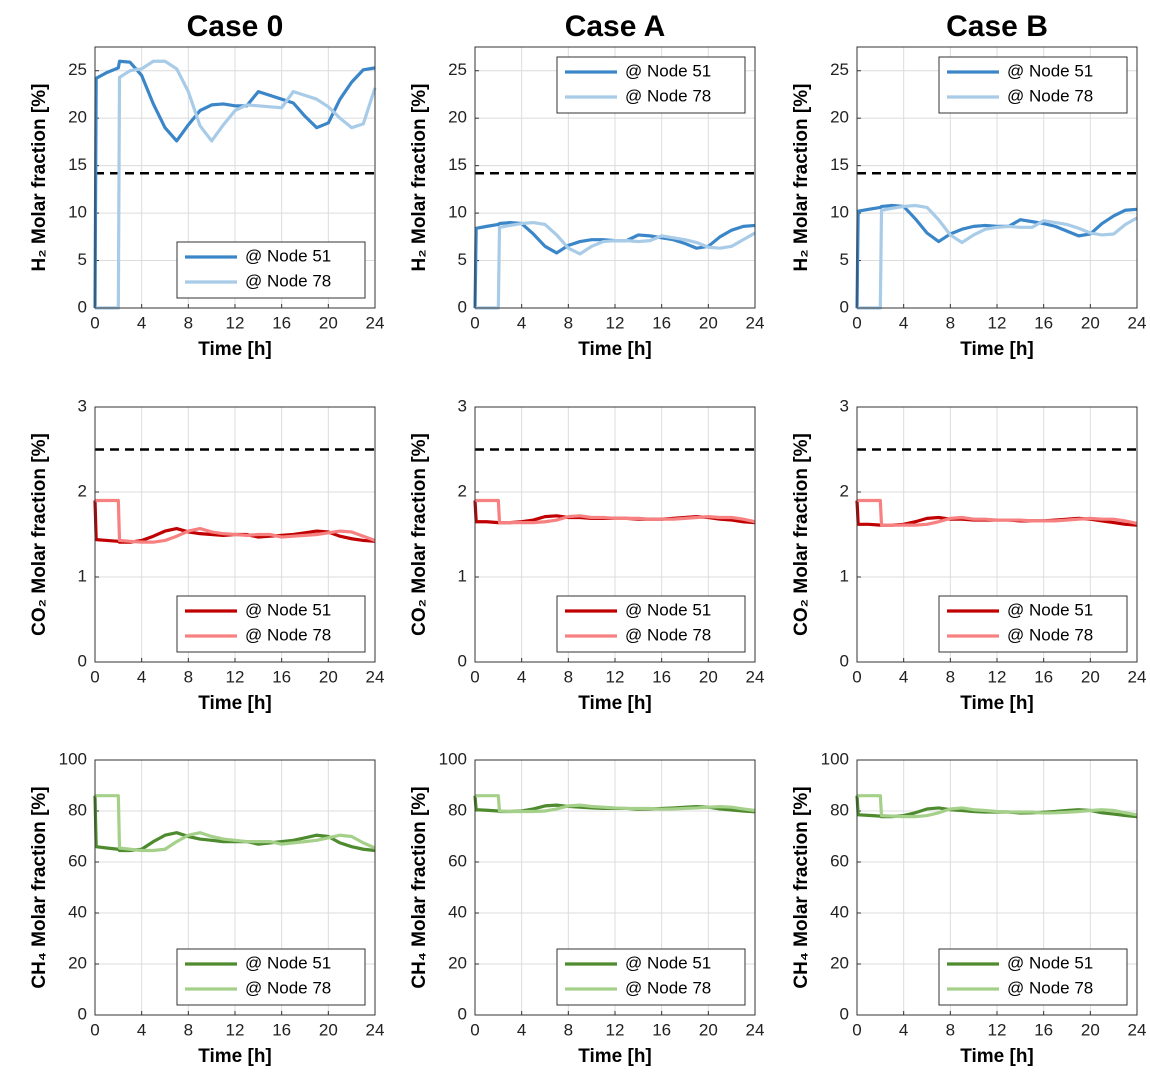 The width and height of the screenshot is (1150, 1078). I want to click on y-tick-label: 15, so click(77, 164).